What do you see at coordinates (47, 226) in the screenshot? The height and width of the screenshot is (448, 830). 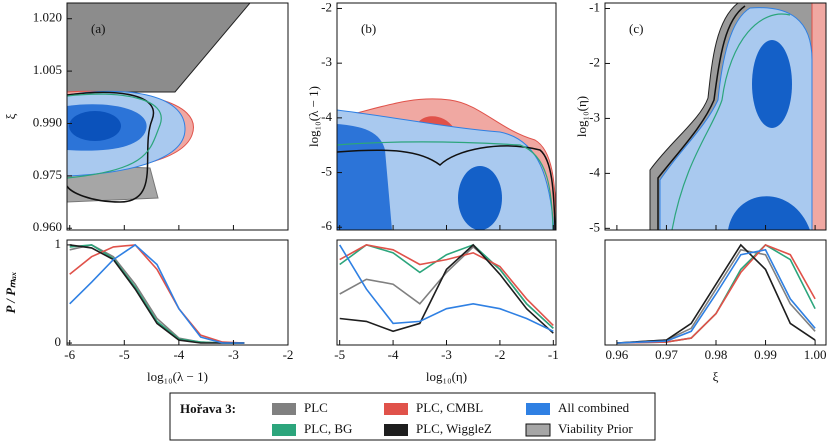 I see `y-tick-label: 0.960` at bounding box center [47, 226].